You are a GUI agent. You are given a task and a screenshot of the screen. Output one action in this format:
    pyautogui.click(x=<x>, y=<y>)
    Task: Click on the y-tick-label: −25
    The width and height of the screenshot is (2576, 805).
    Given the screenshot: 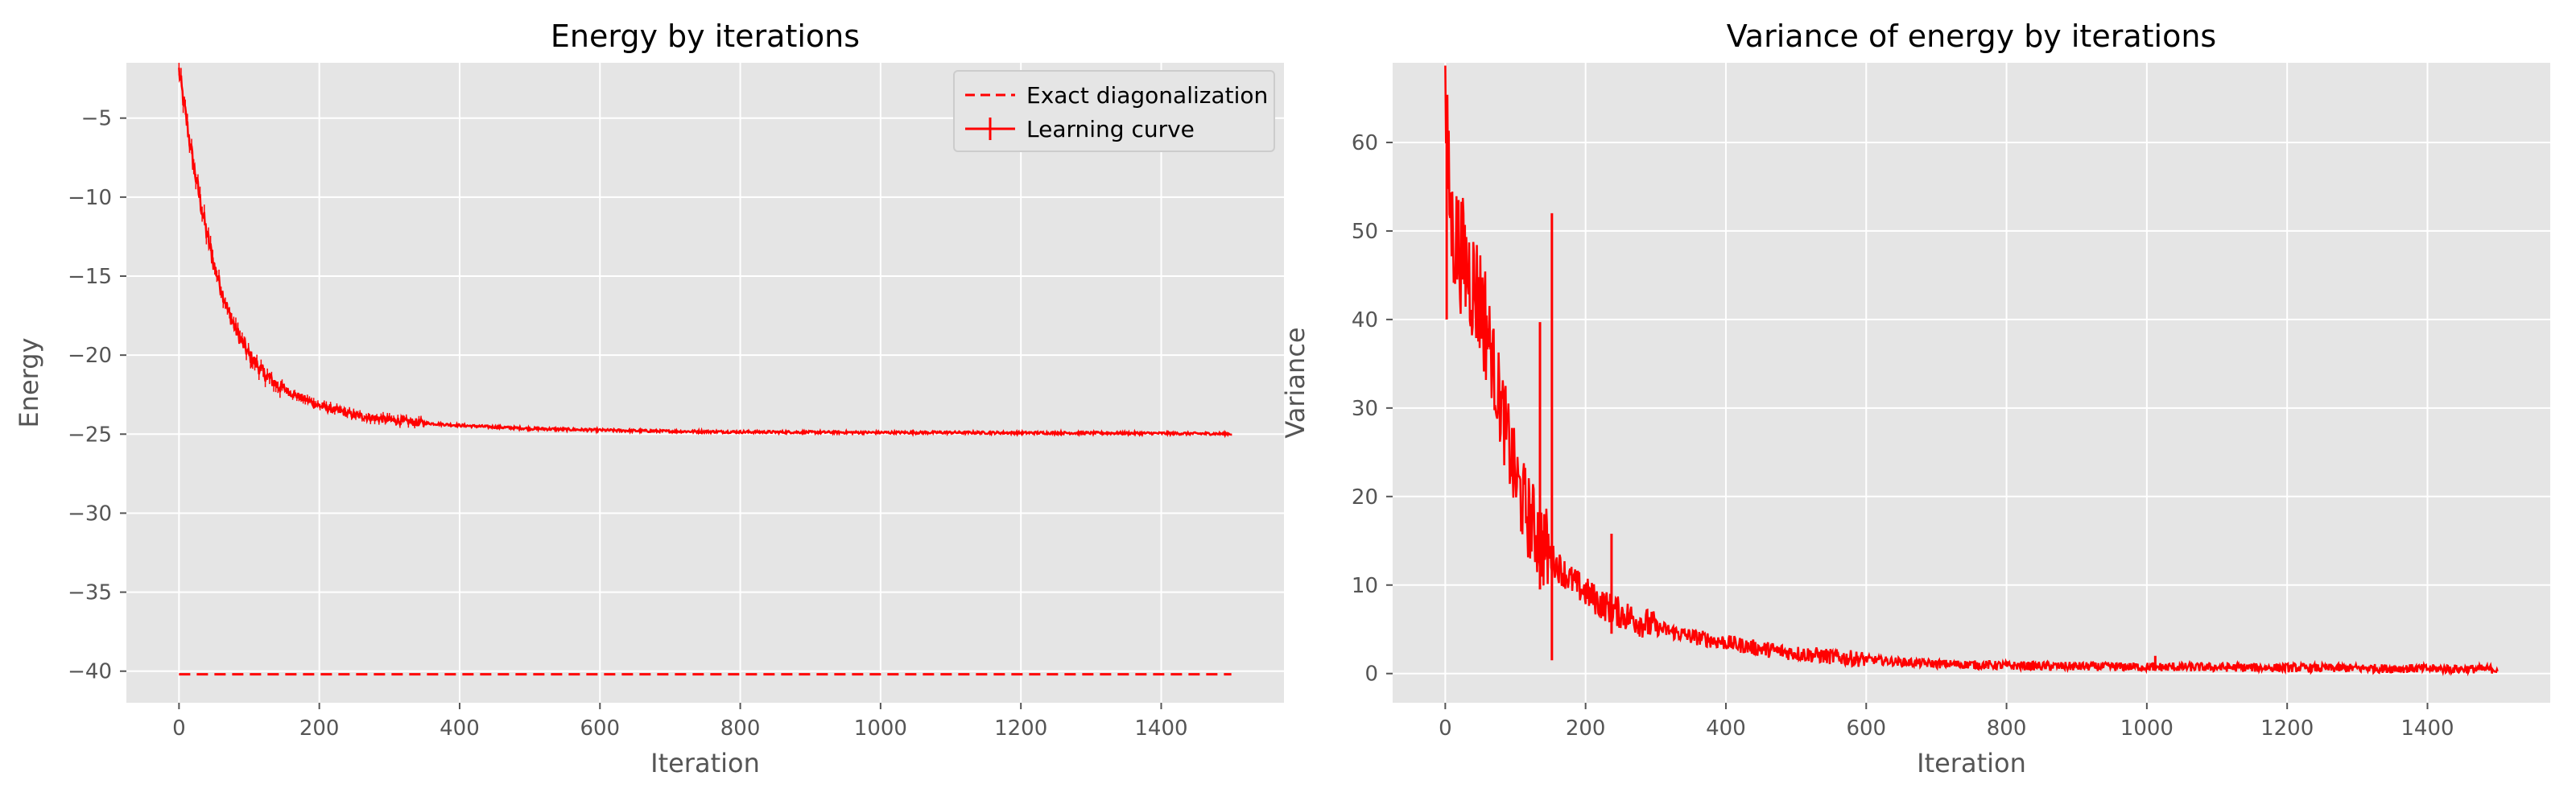 What is the action you would take?
    pyautogui.click(x=90, y=435)
    